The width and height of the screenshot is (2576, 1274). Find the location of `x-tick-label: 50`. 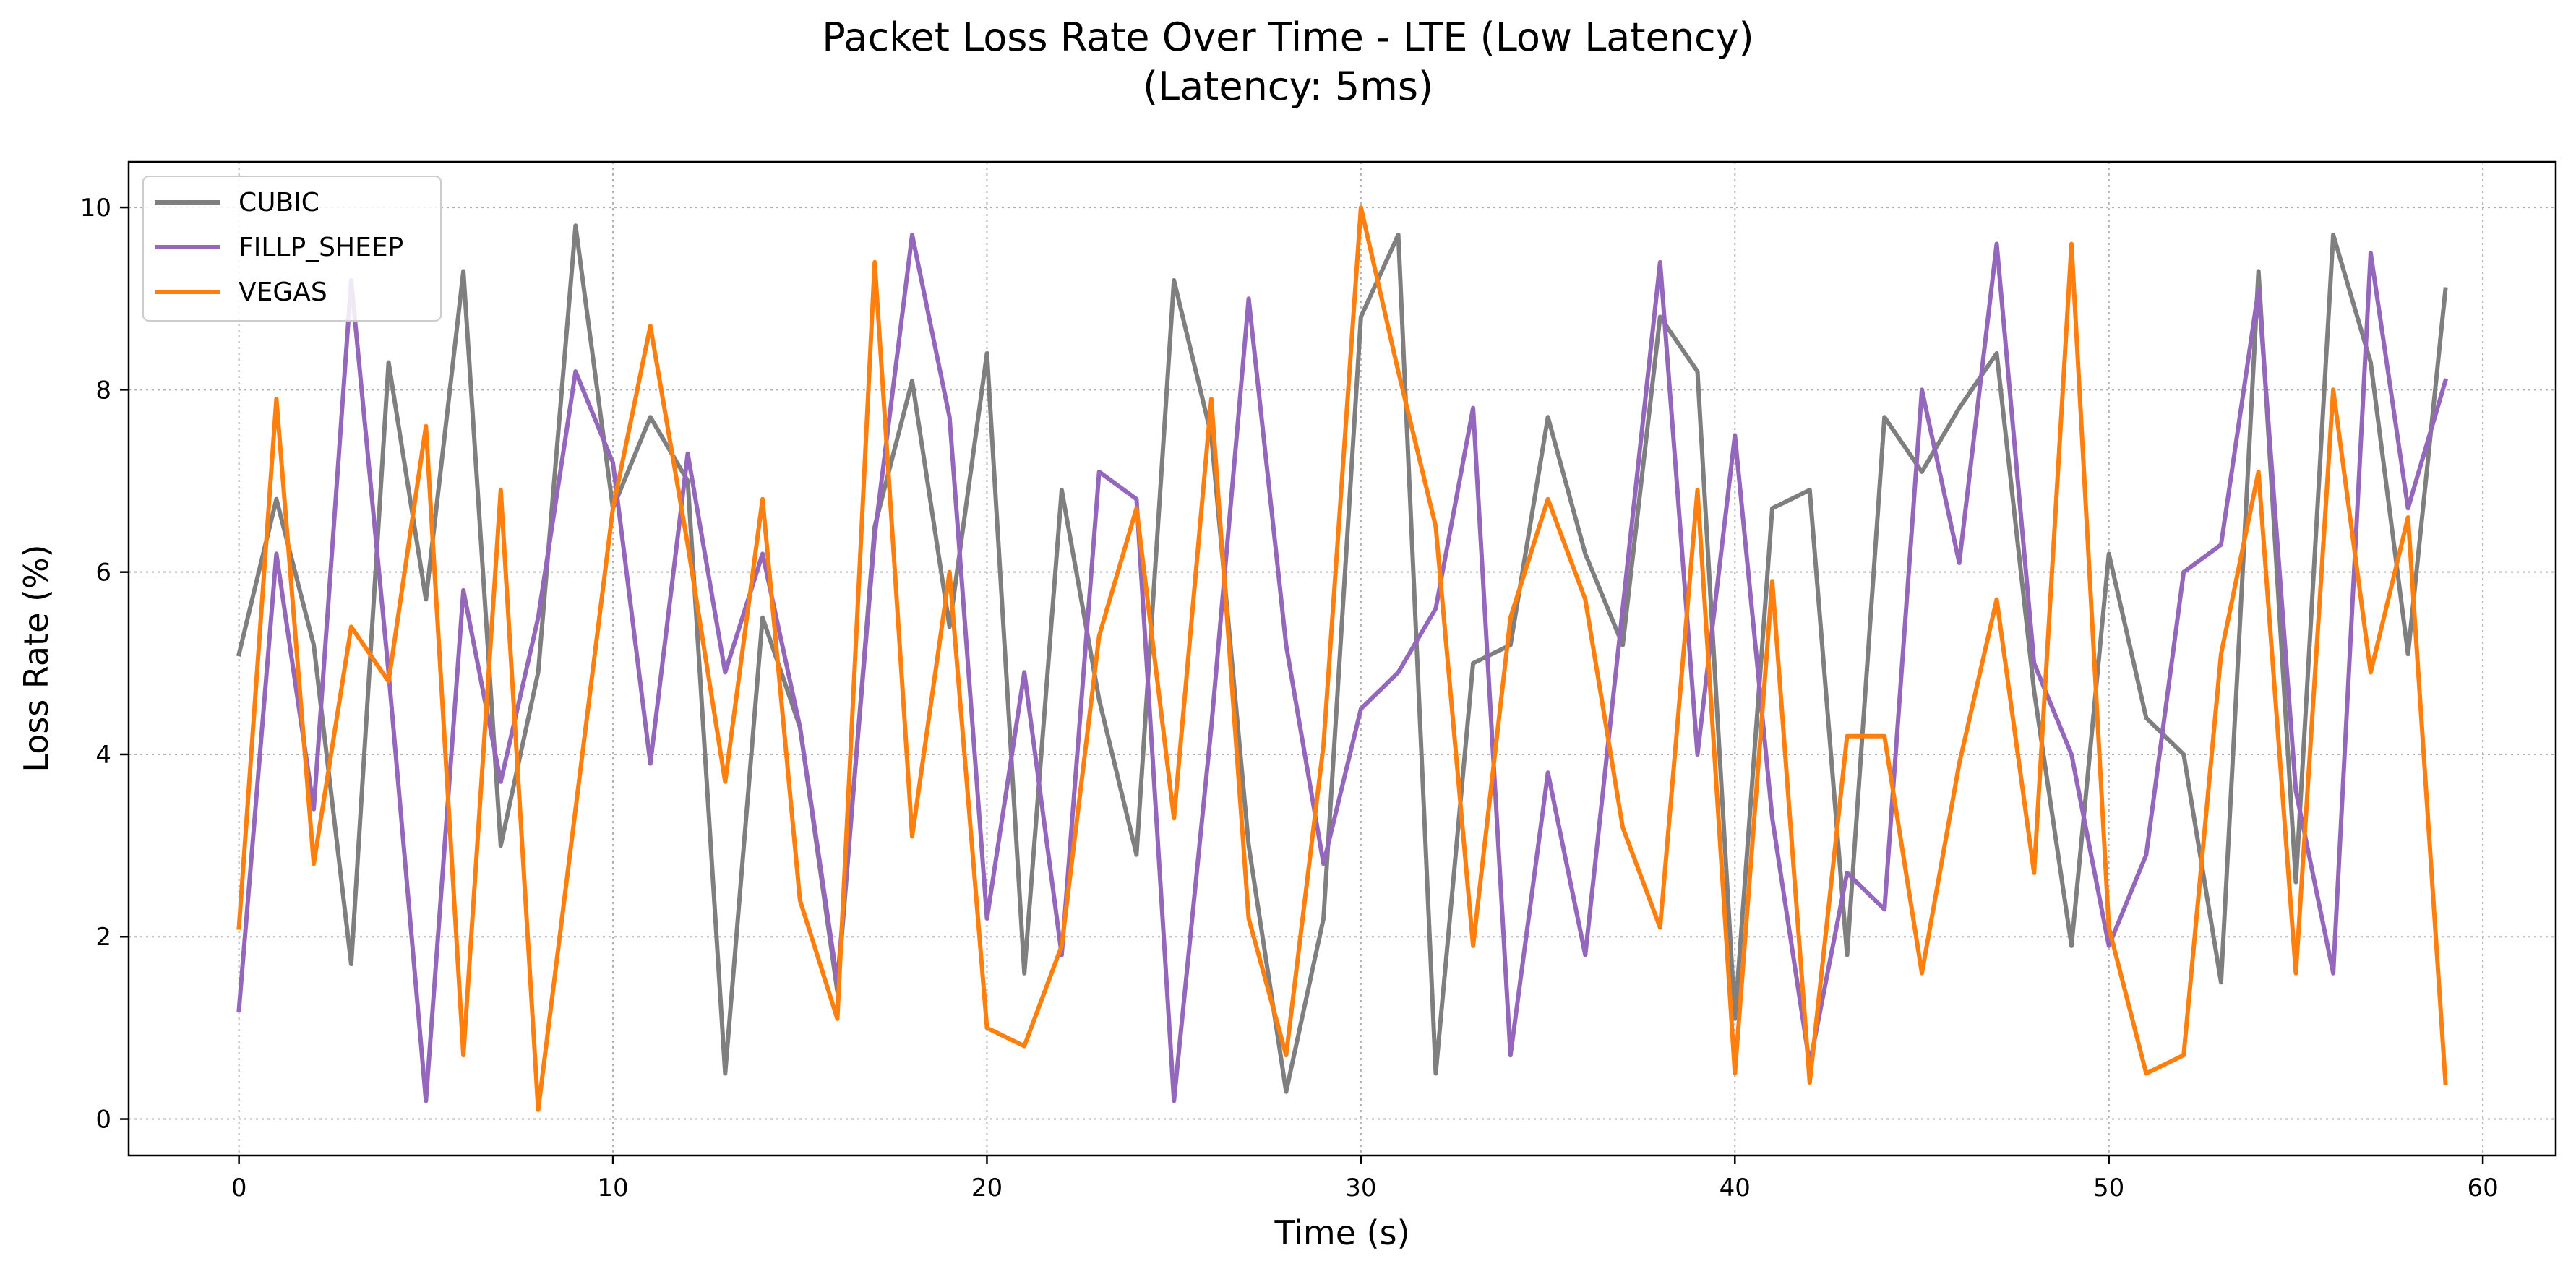

x-tick-label: 50 is located at coordinates (2108, 1188).